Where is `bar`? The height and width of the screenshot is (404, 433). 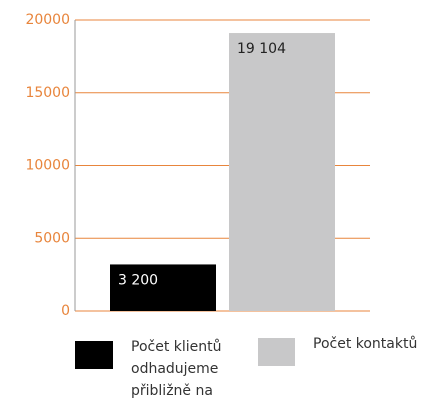
bar is located at coordinates (163, 287).